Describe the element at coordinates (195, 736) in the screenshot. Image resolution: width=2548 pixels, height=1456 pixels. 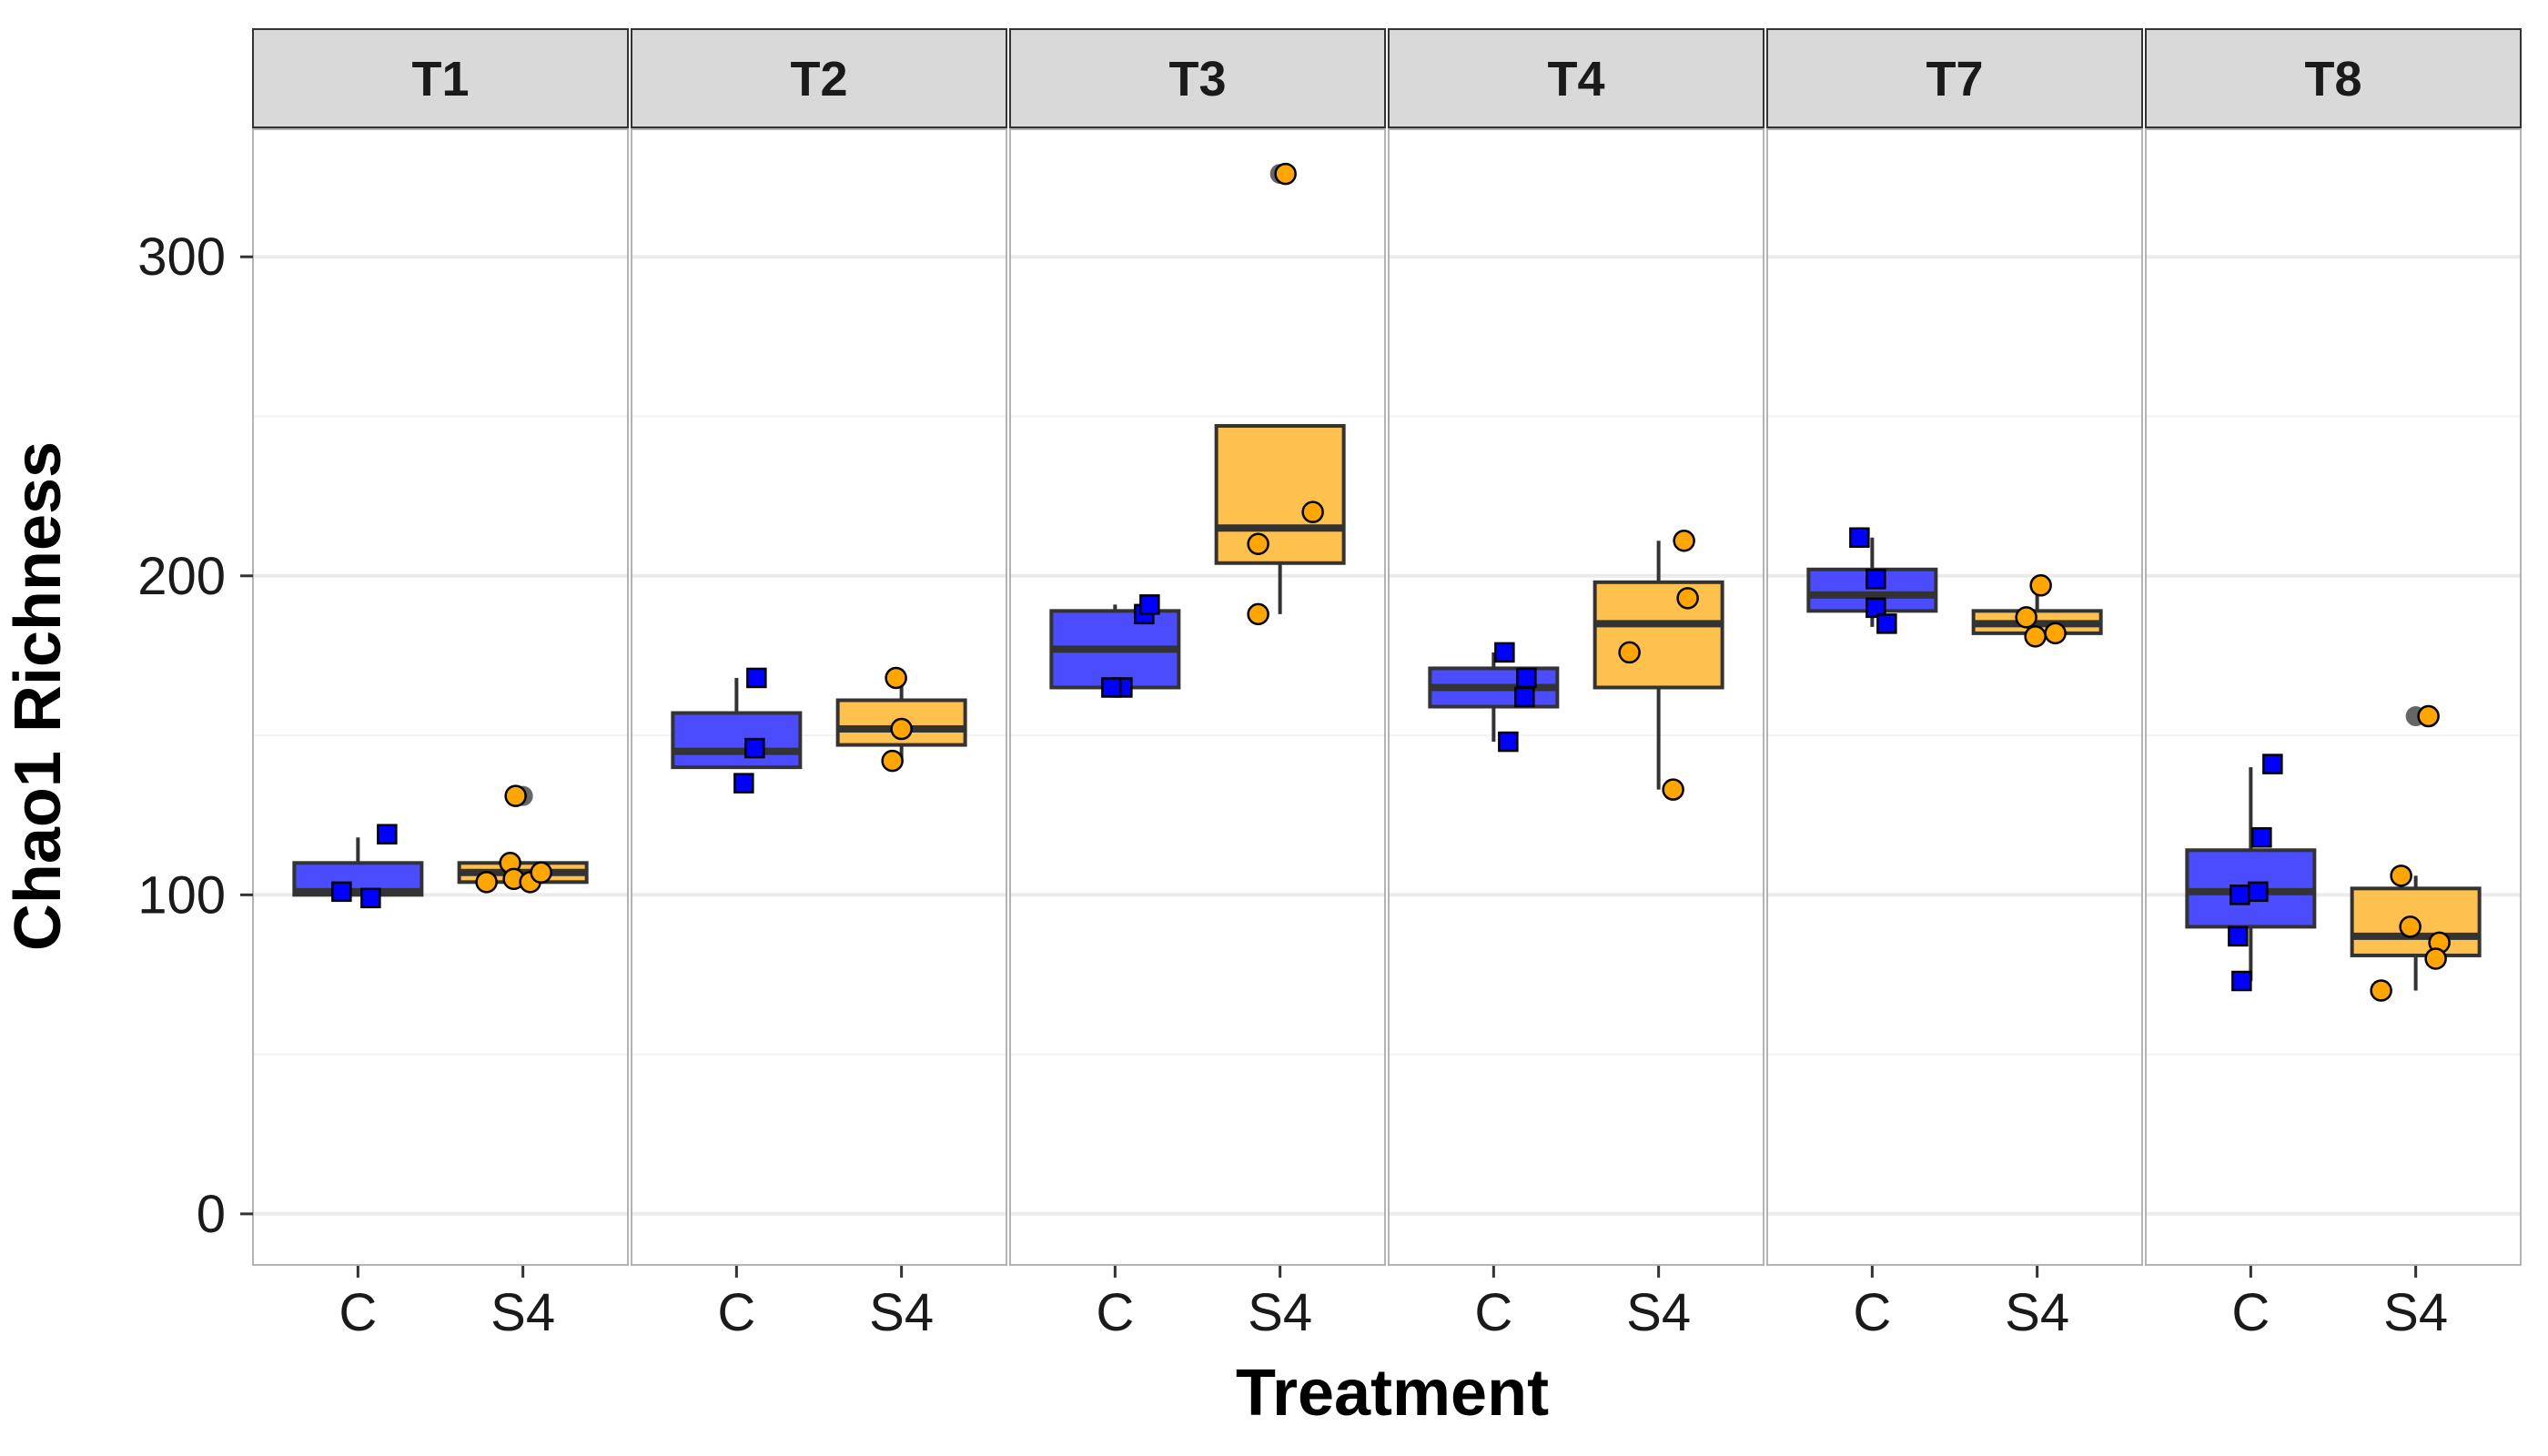
I see `y-axis: 0 100 200 300` at that location.